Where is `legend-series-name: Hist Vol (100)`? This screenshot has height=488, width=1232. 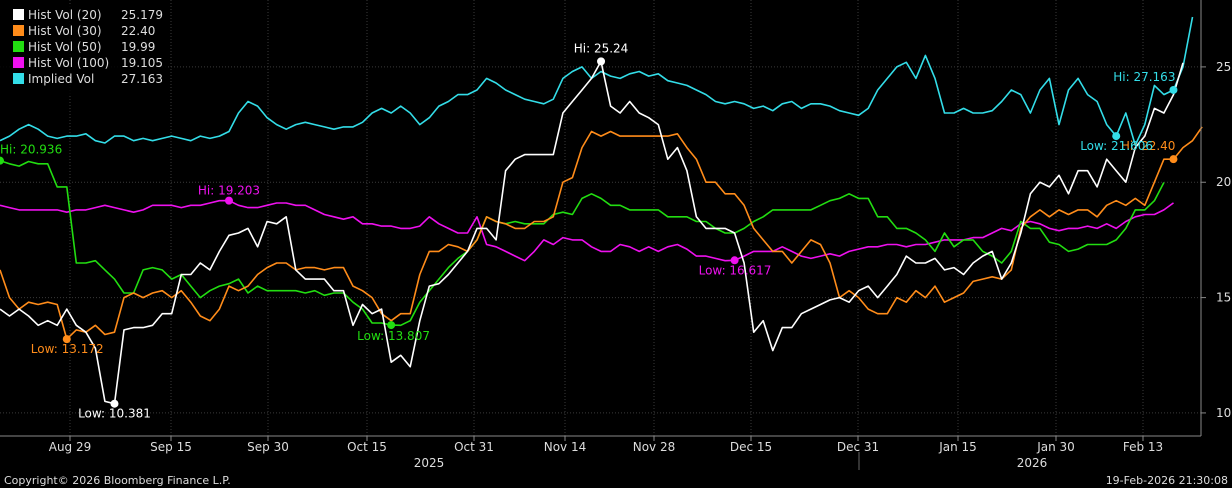
legend-series-name: Hist Vol (100) is located at coordinates (68, 63).